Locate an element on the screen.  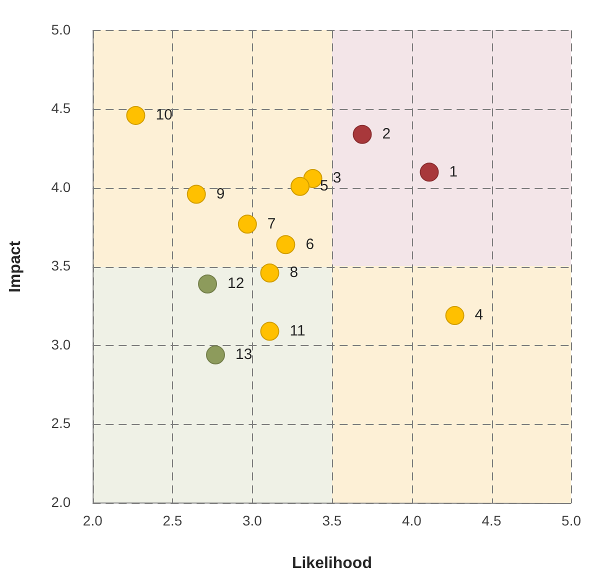
y-tick-label: 3.0 is located at coordinates (61, 344).